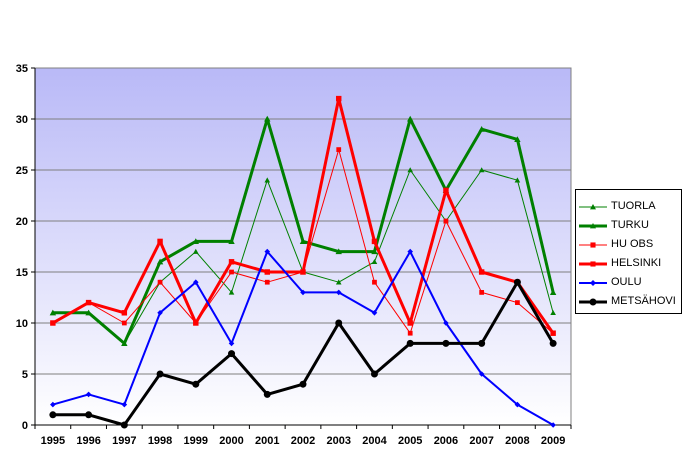 The height and width of the screenshot is (465, 690). What do you see at coordinates (626, 282) in the screenshot?
I see `legend-label: OULU` at bounding box center [626, 282].